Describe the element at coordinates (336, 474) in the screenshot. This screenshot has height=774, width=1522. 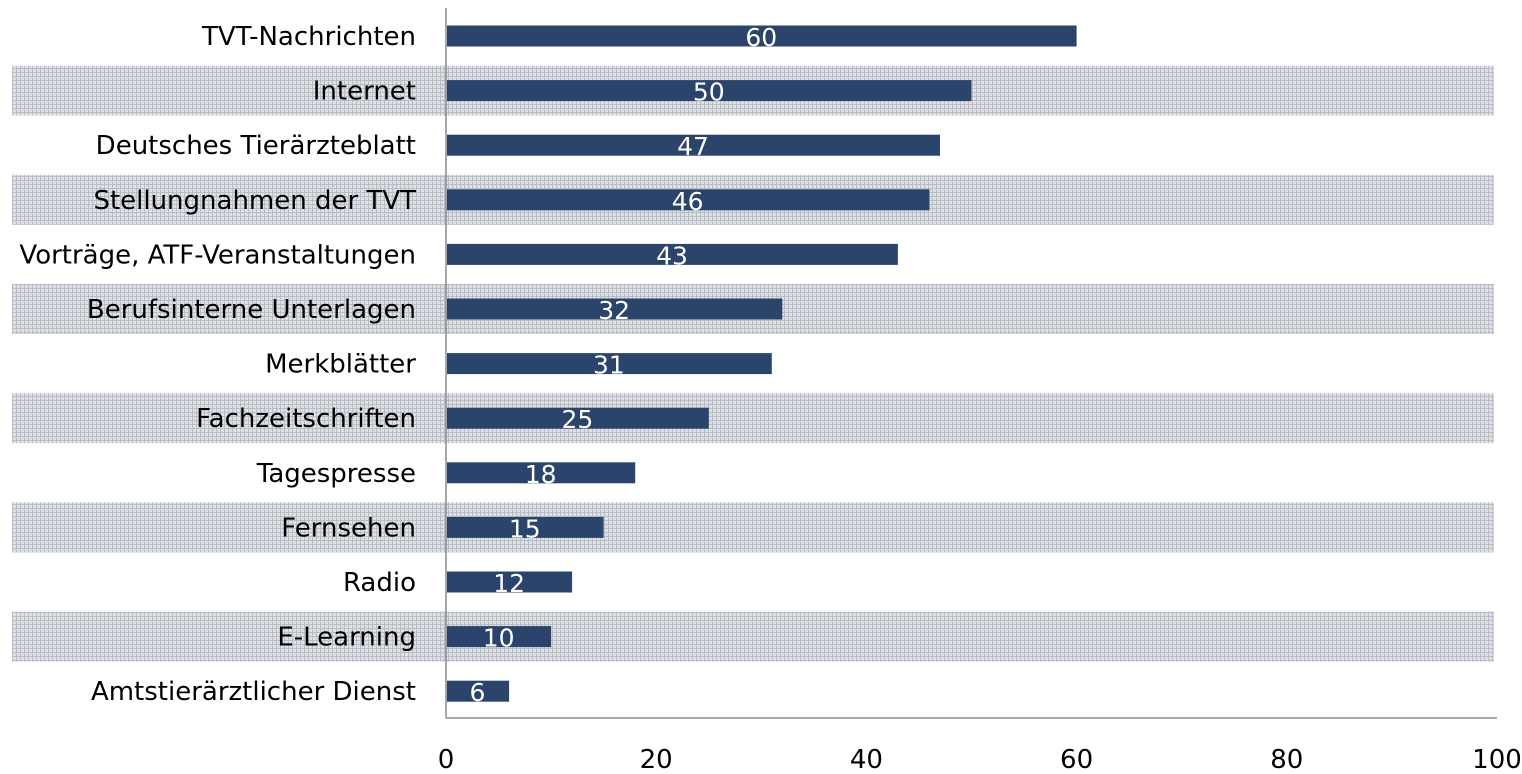
I see `category-label: Tagespresse` at that location.